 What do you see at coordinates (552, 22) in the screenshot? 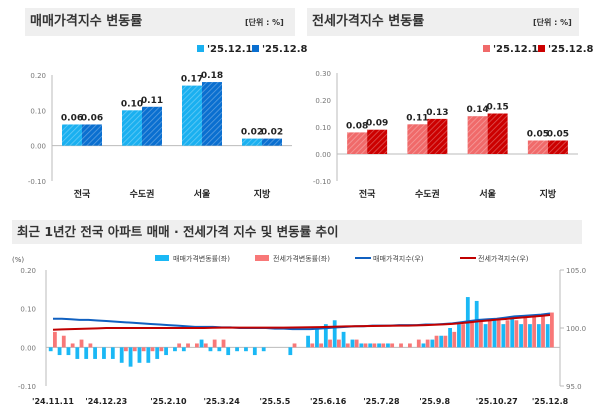
I see `jeonse-panel-unit: [단위 : %]` at bounding box center [552, 22].